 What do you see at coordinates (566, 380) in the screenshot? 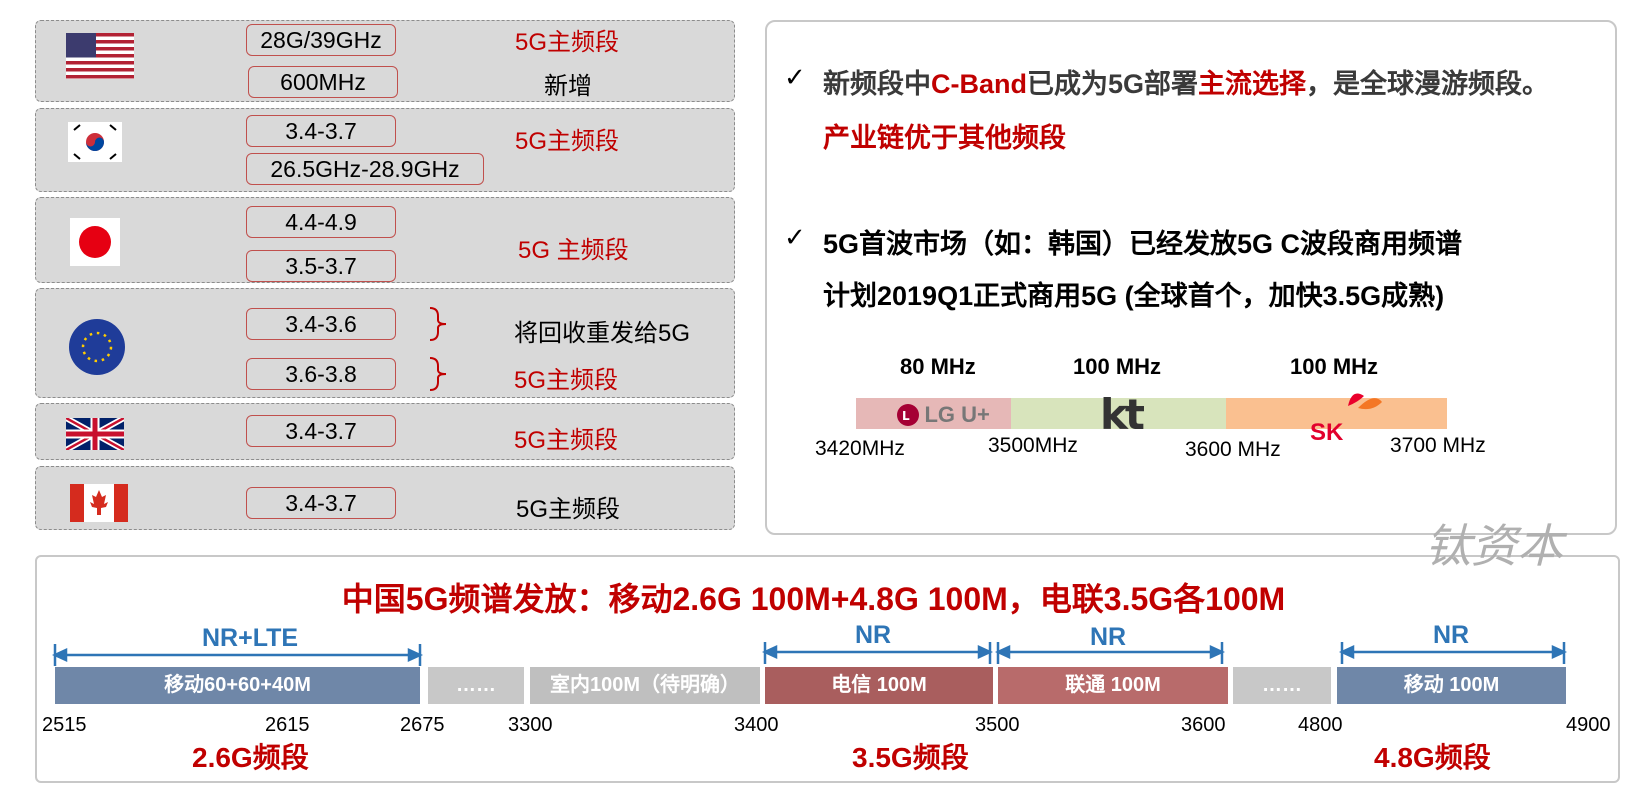
I see `note-eu-main: 5G主频段` at bounding box center [566, 380].